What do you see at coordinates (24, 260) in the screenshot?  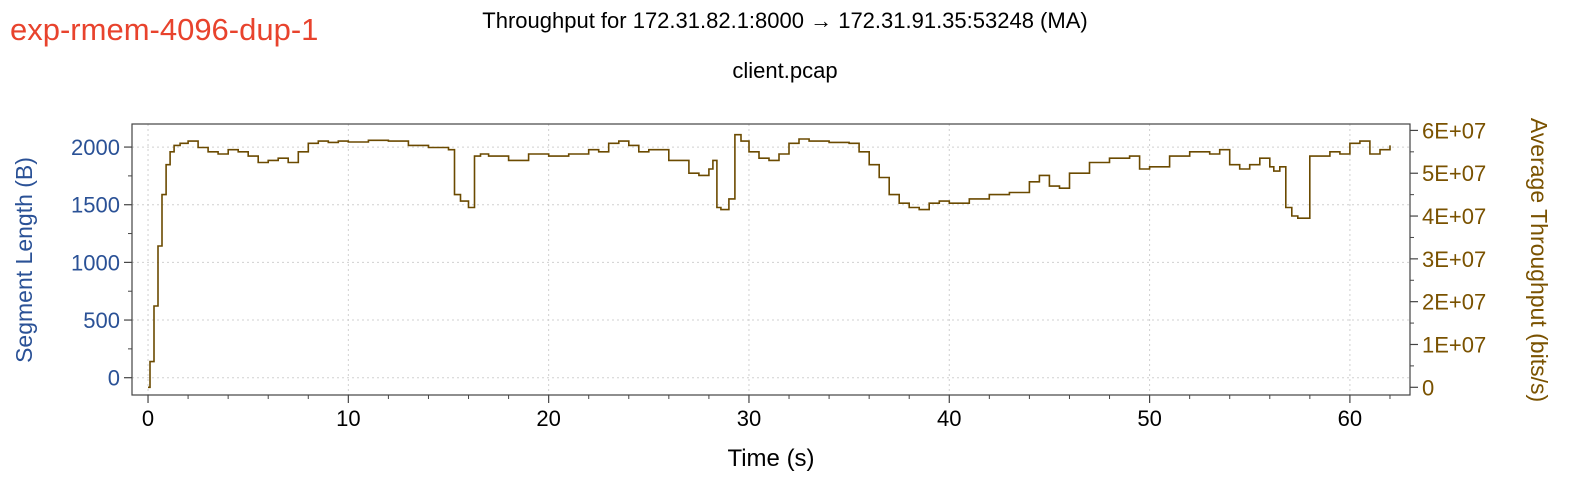 I see `left-y-axis-label: Segment Length (B)` at bounding box center [24, 260].